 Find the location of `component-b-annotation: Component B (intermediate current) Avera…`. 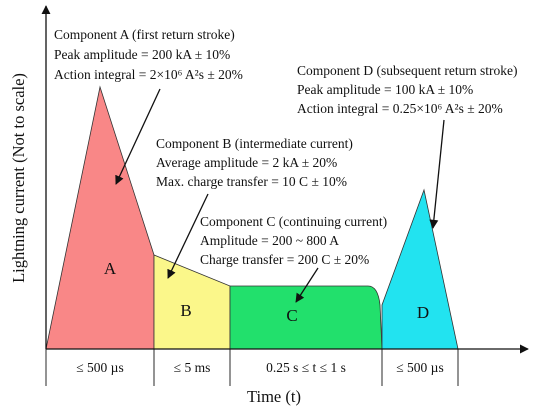

component-b-annotation: Component B (intermediate current) Avera… is located at coordinates (254, 162).